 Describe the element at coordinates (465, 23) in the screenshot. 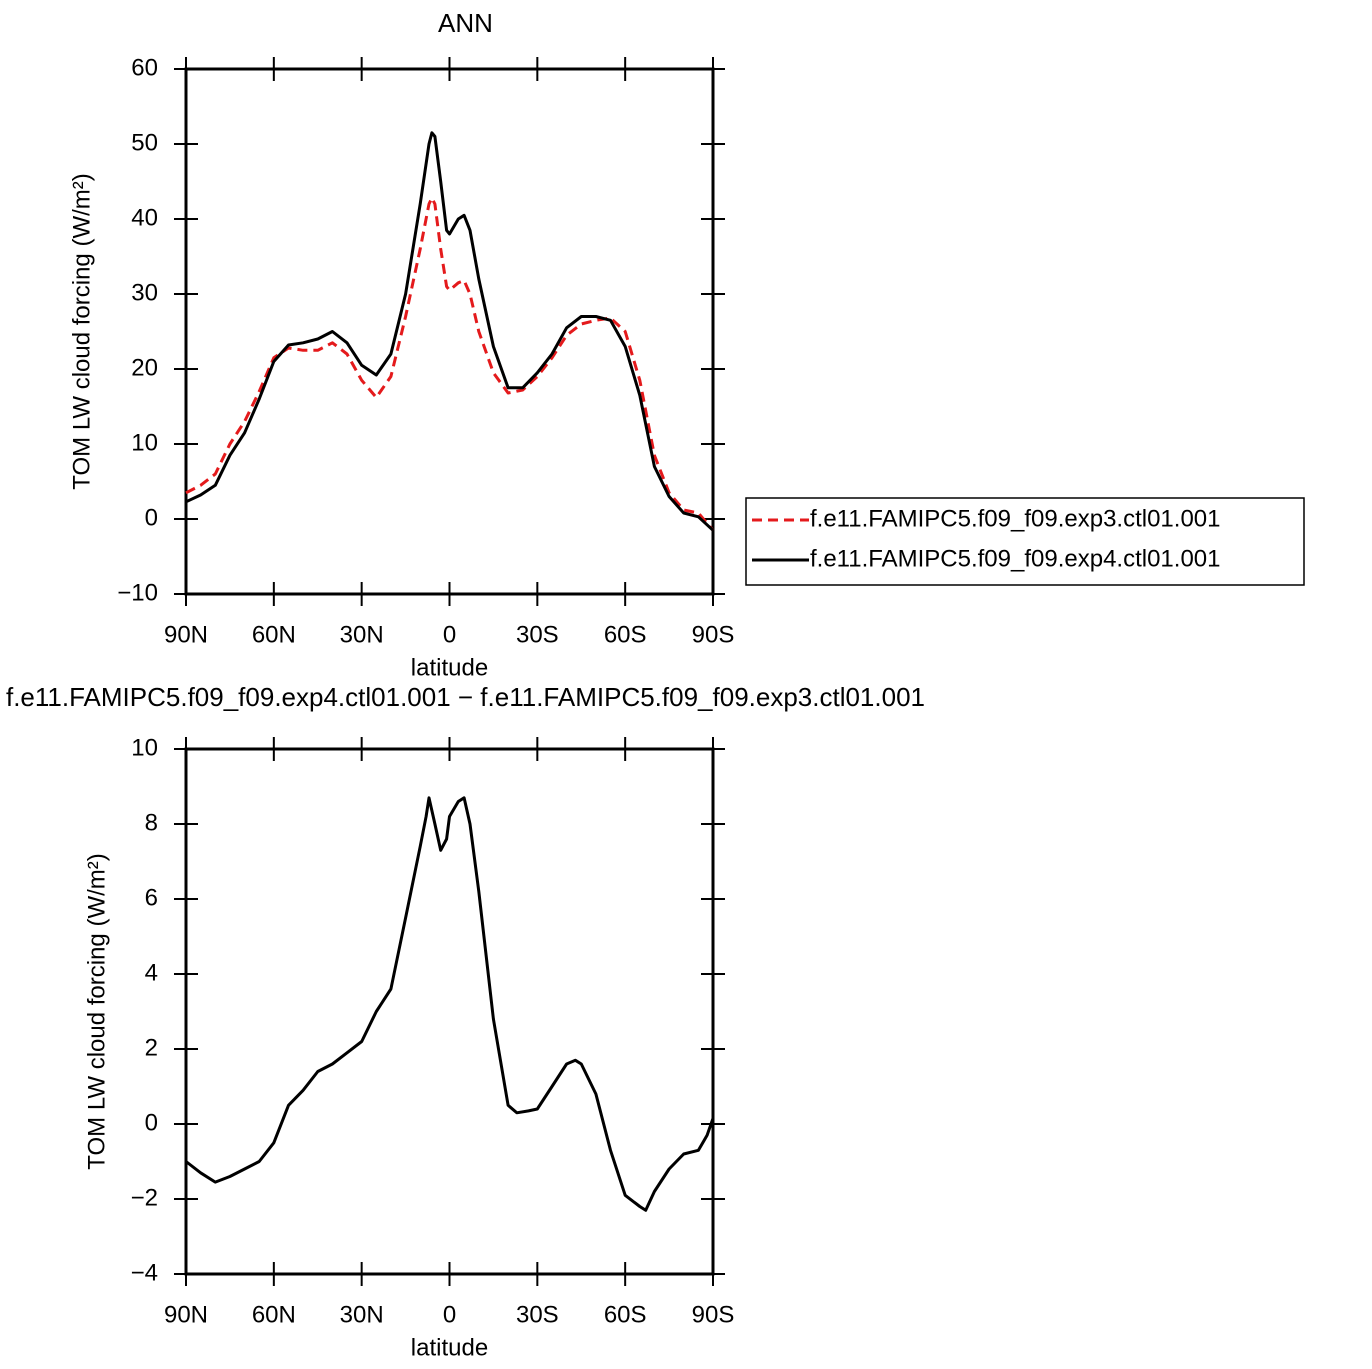

I see `chart-title: ANN` at that location.